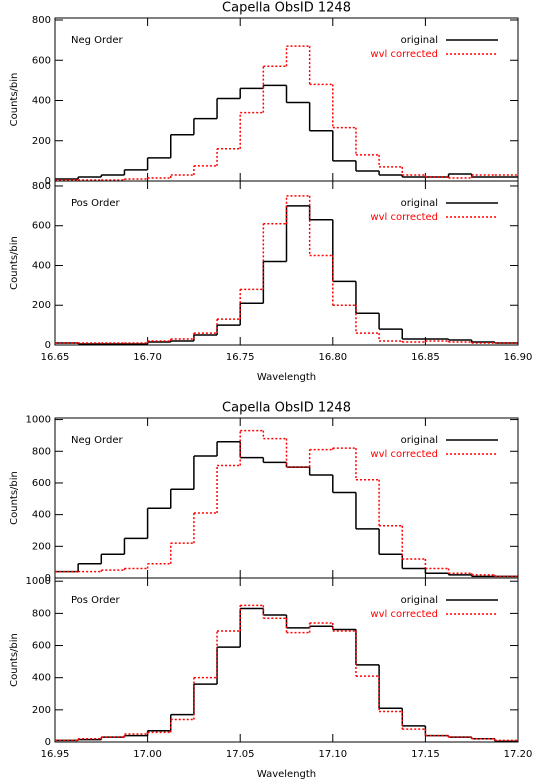 The width and height of the screenshot is (534, 781). What do you see at coordinates (332, 357) in the screenshot?
I see `x-tick-label: 16.80` at bounding box center [332, 357].